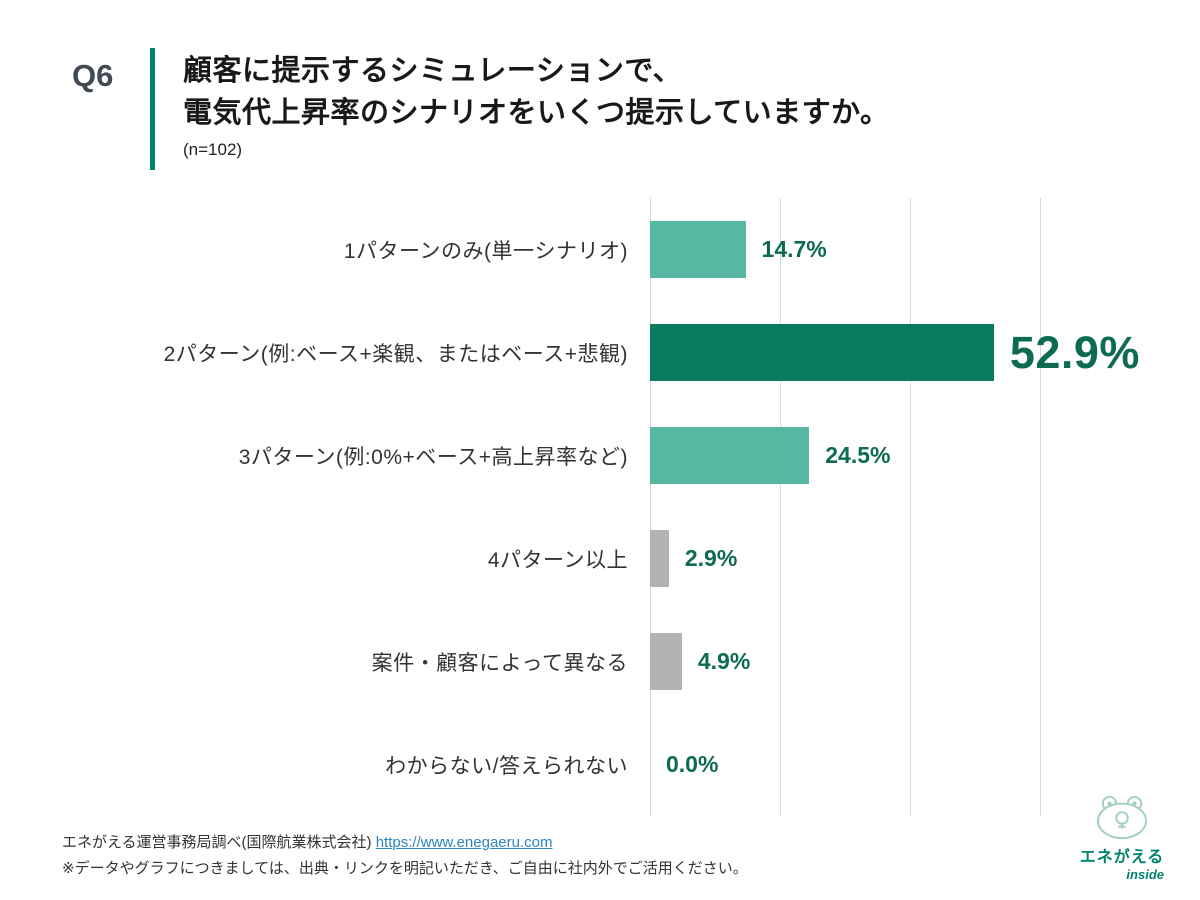 The width and height of the screenshot is (1200, 900). Describe the element at coordinates (1122, 817) in the screenshot. I see `frog-lightbulb-icon` at that location.